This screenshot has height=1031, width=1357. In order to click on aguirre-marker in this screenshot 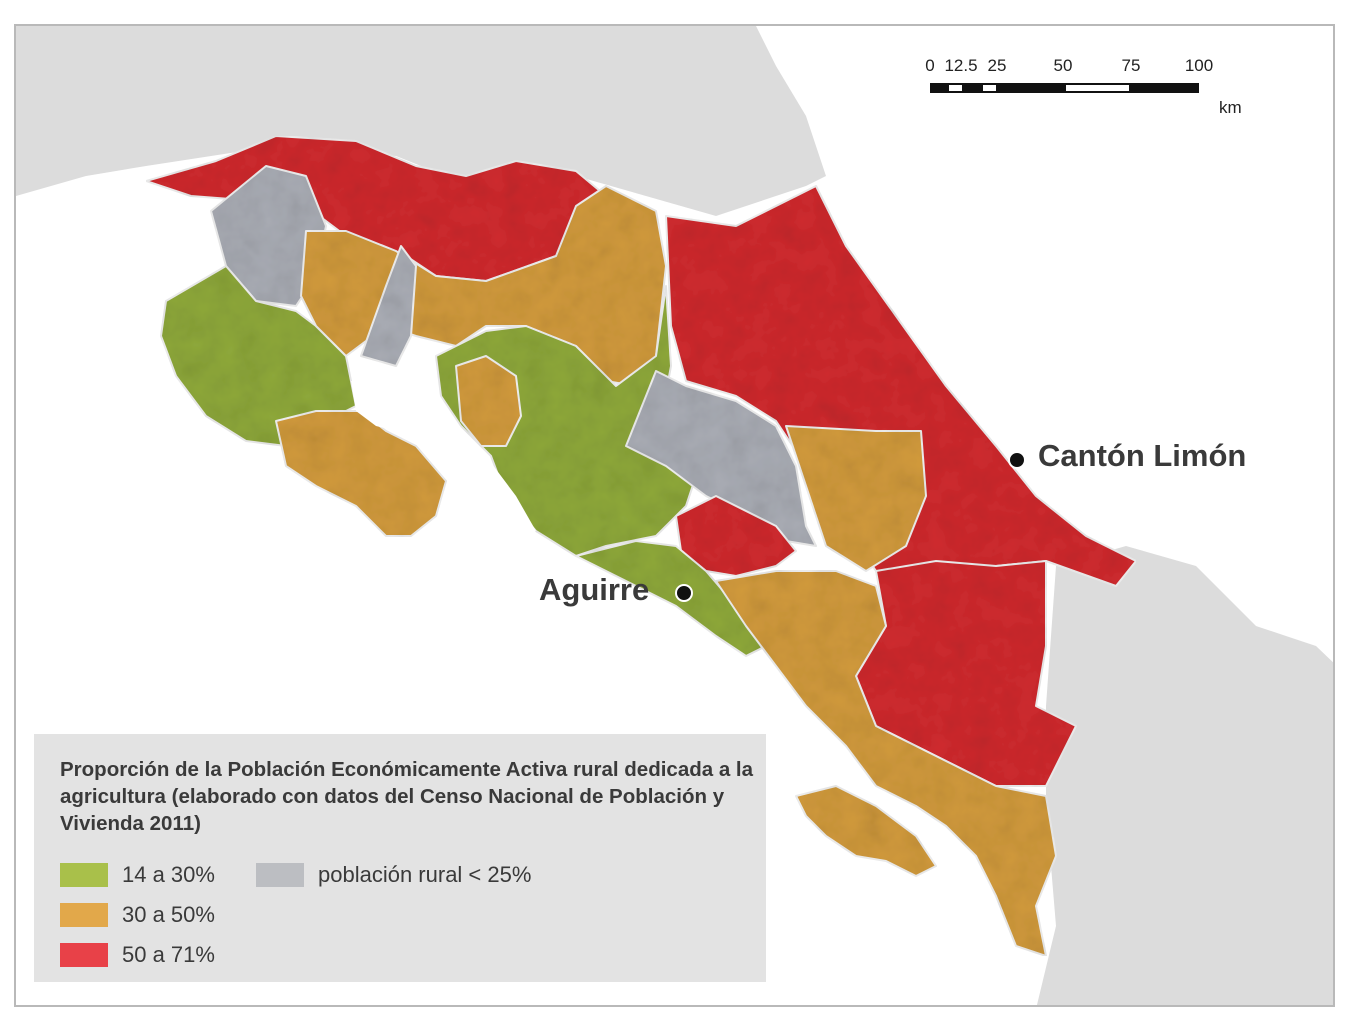, I will do `click(684, 593)`.